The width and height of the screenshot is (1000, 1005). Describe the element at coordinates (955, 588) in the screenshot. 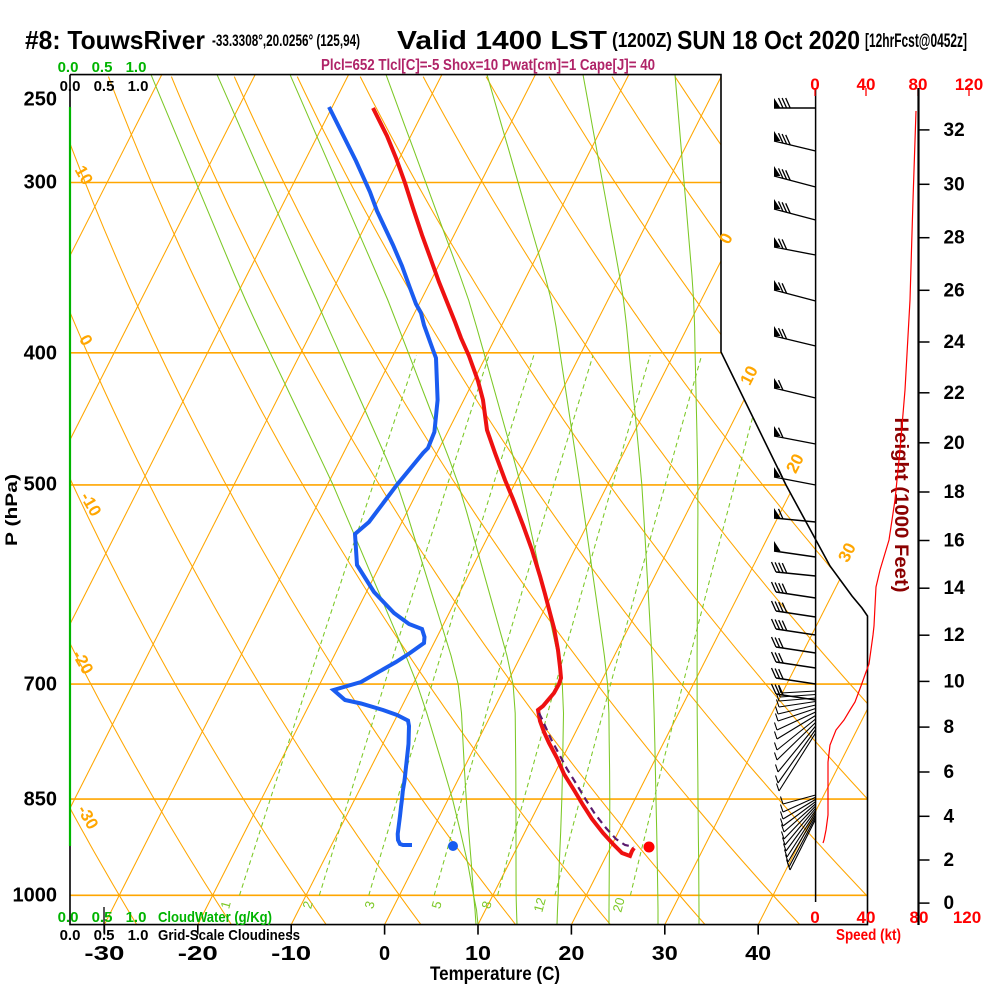

I see `svg-text: 14` at that location.